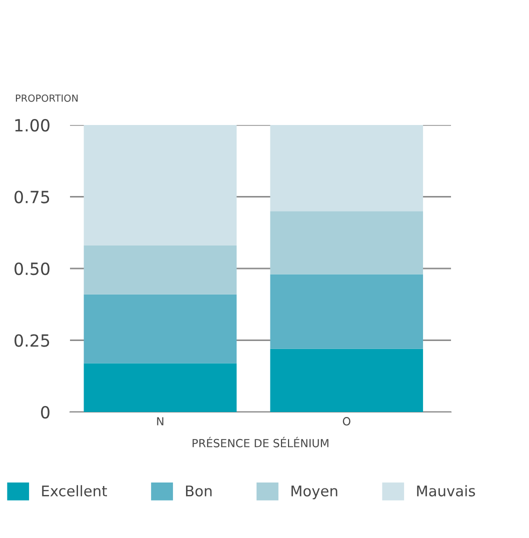 Image resolution: width=529 pixels, height=538 pixels. What do you see at coordinates (446, 490) in the screenshot?
I see `legend-label: Mauvais` at bounding box center [446, 490].